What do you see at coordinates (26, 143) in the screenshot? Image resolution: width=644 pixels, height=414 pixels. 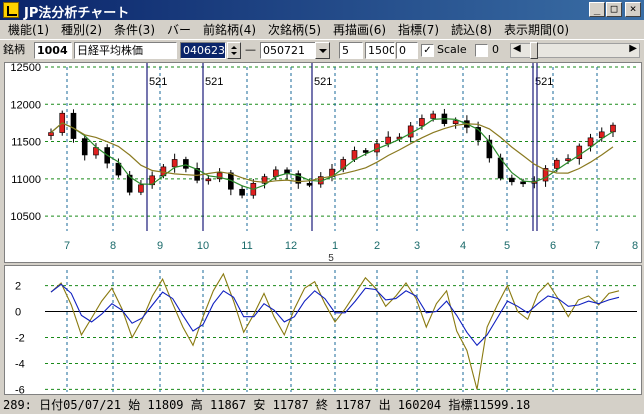 I see `price-y-tick-label: 11500` at bounding box center [26, 143].